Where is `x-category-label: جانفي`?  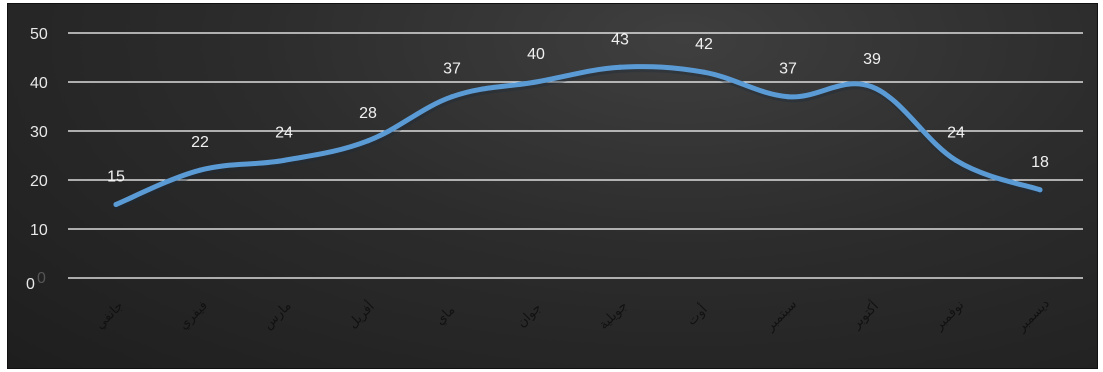 x-category-label: جانفي is located at coordinates (110, 316).